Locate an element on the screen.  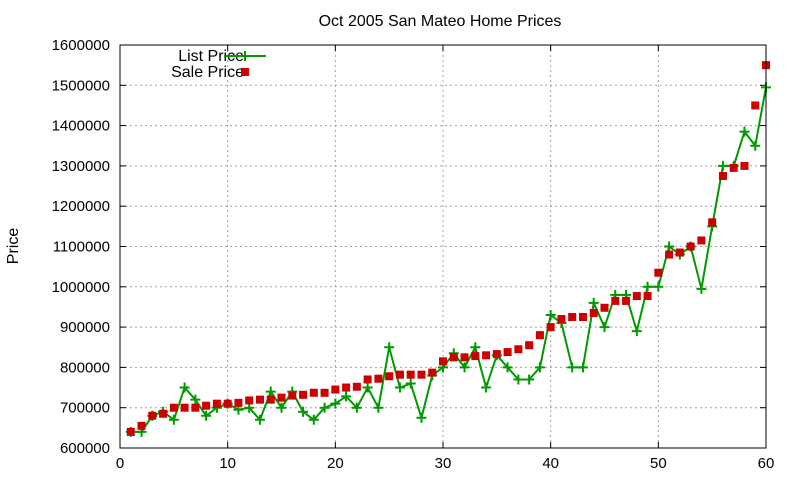
x-tick-label: 20 is located at coordinates (335, 463).